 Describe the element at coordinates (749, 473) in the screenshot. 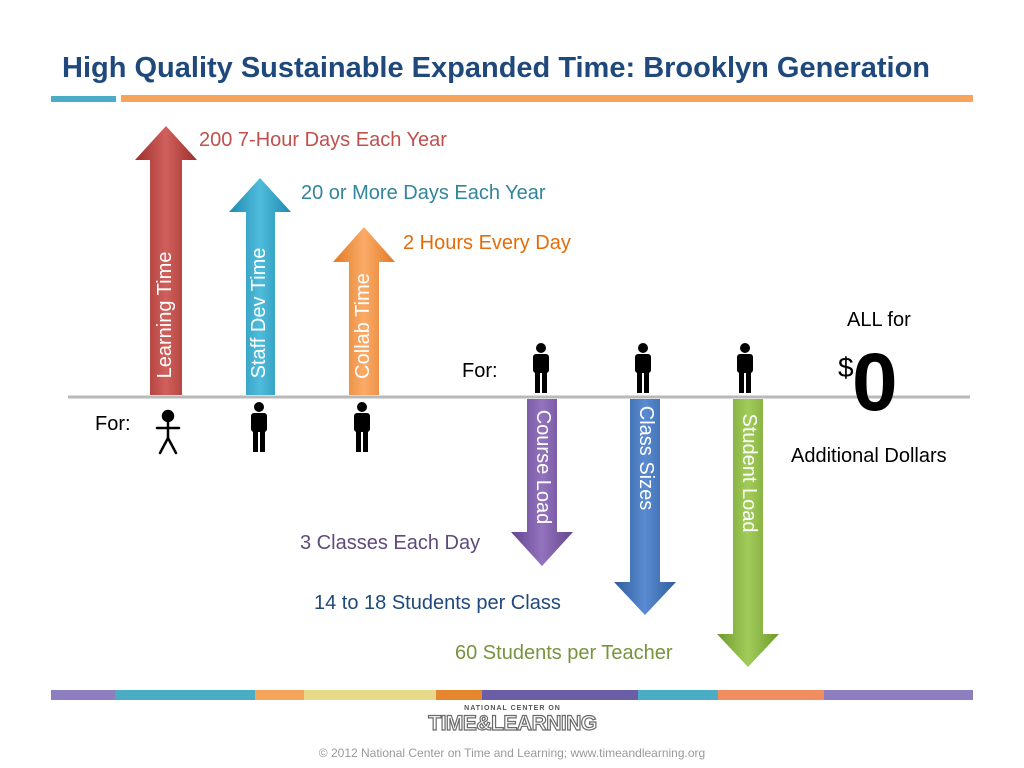

I see `student-load-label: Student Load` at that location.